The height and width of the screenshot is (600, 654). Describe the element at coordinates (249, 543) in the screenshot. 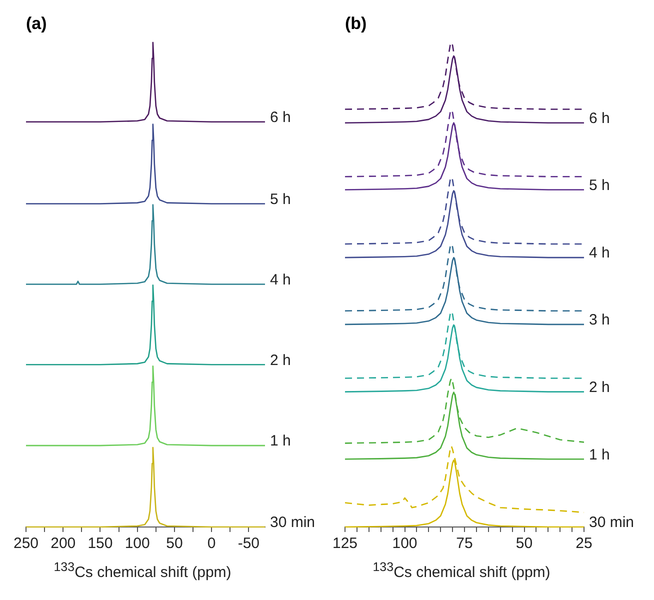

I see `x-tick-label: -50` at that location.